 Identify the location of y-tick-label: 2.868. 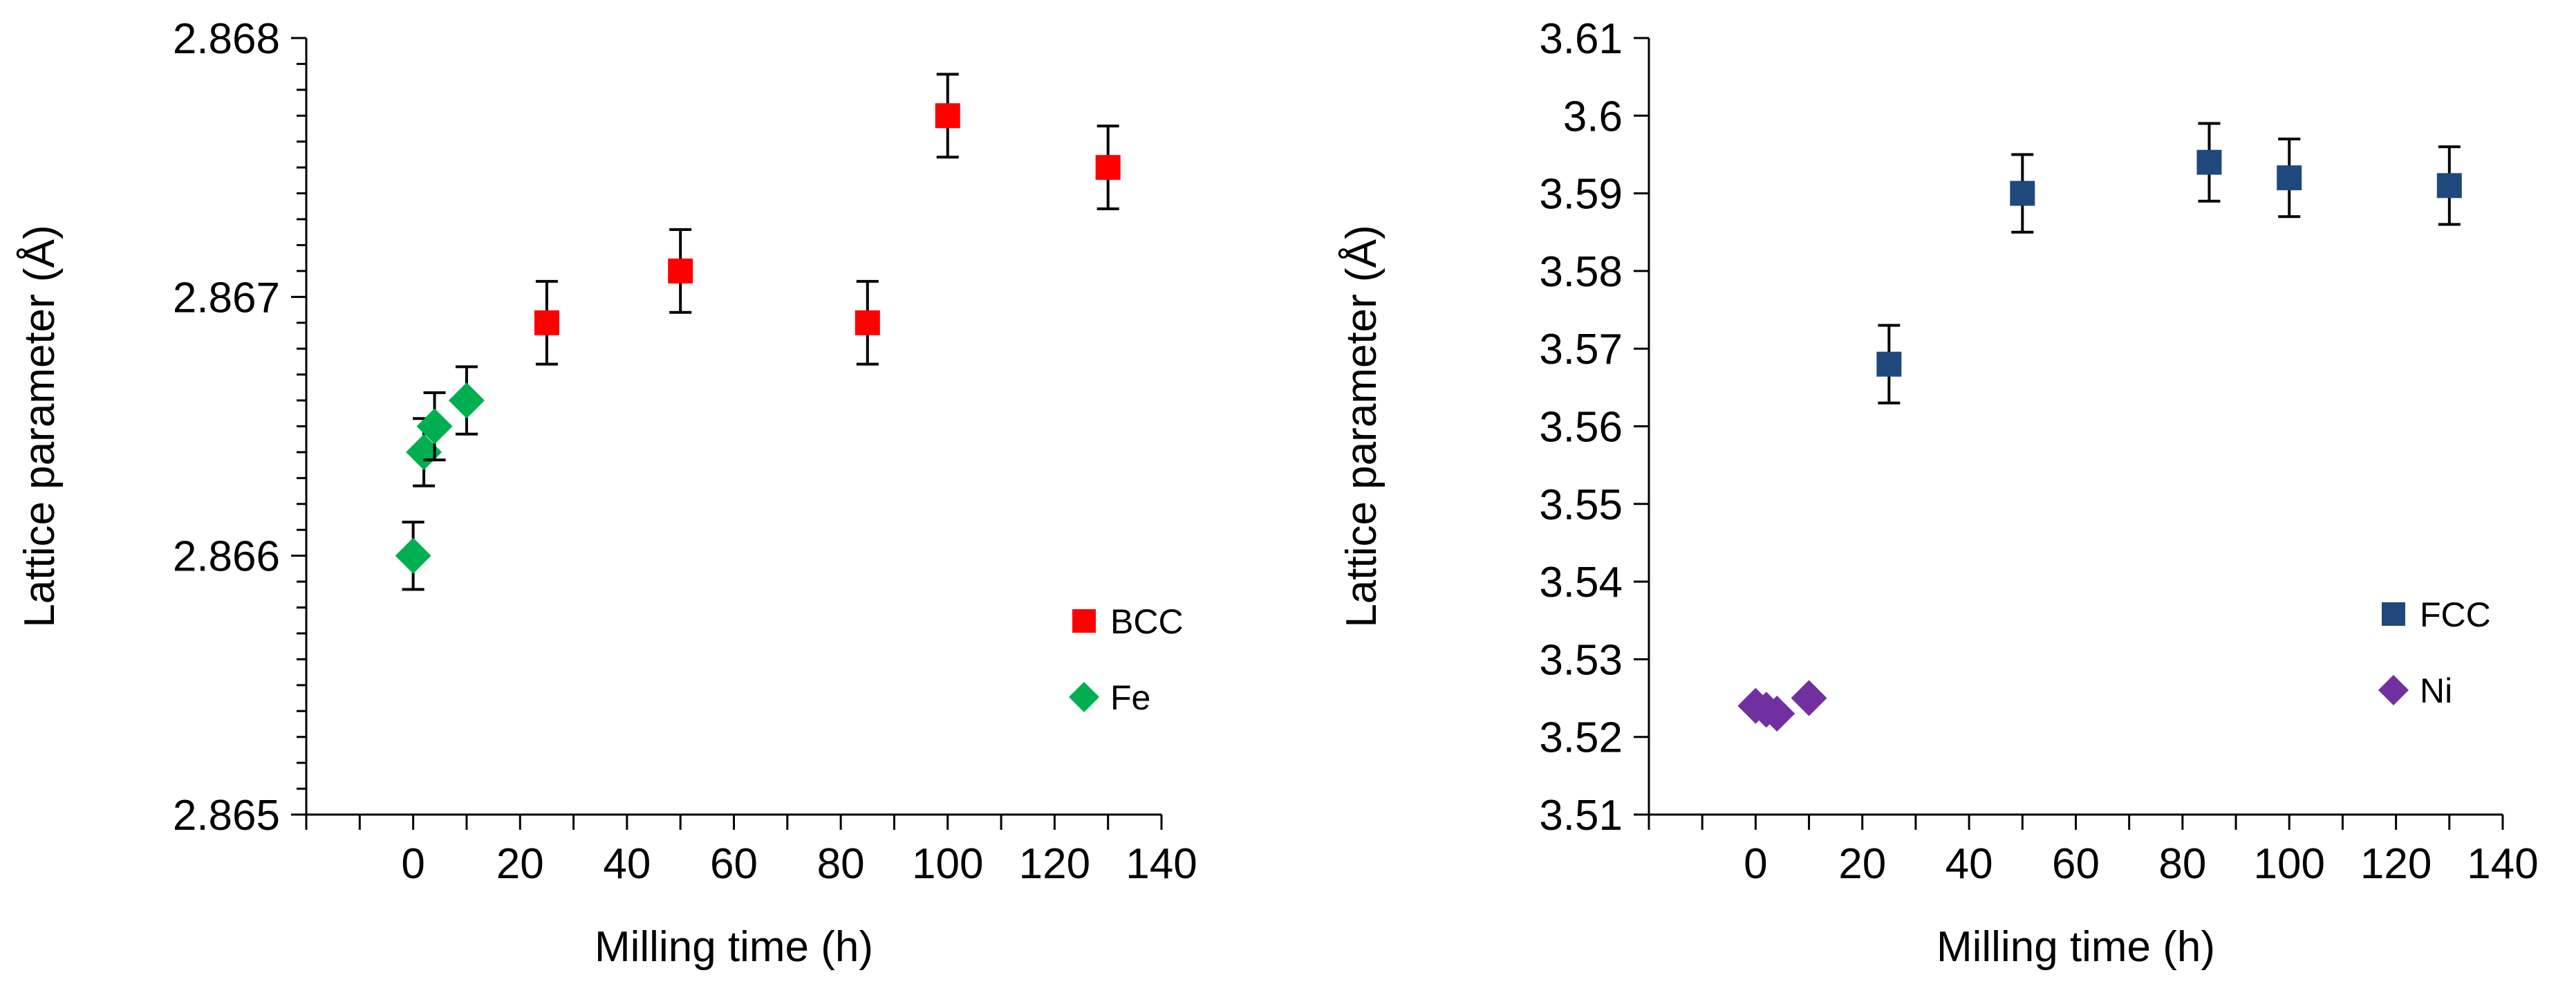
(226, 39).